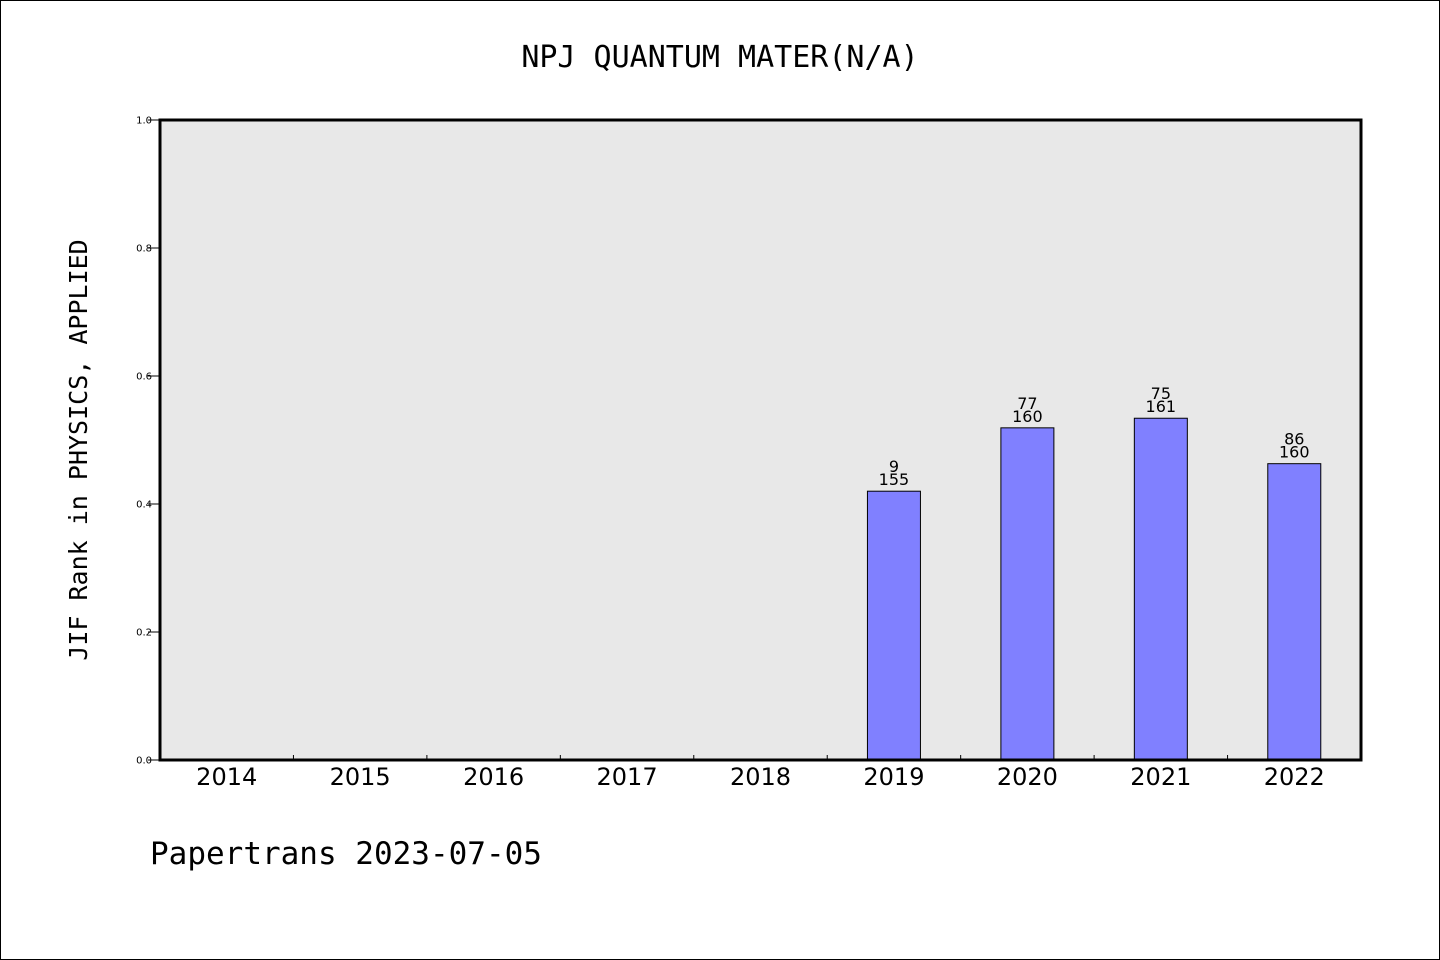 This screenshot has height=960, width=1440. I want to click on bar-total-label: 155, so click(894, 479).